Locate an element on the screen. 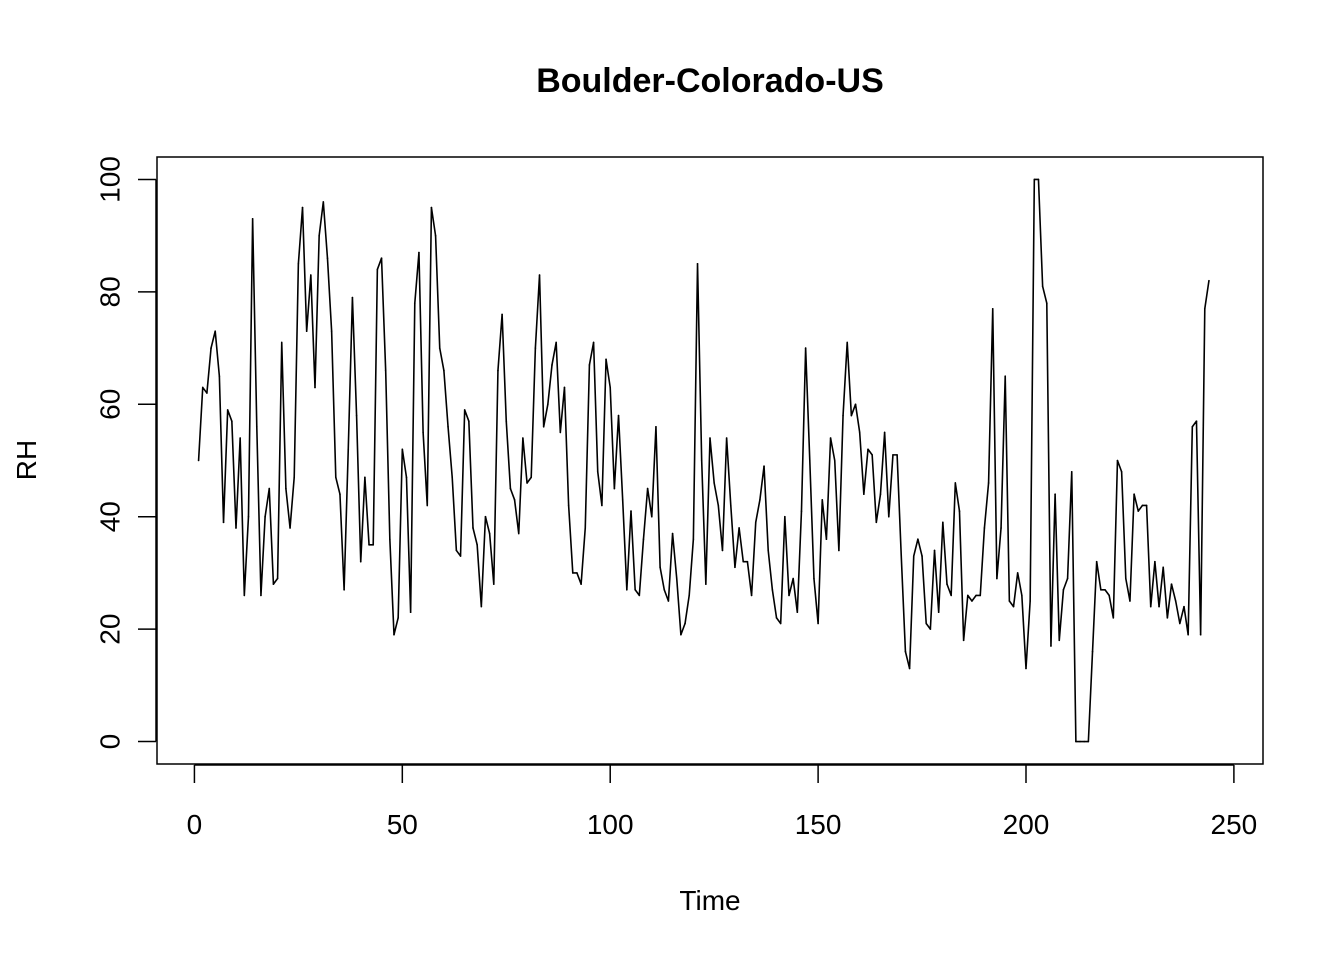  y-tick-label: 0 is located at coordinates (110, 742).